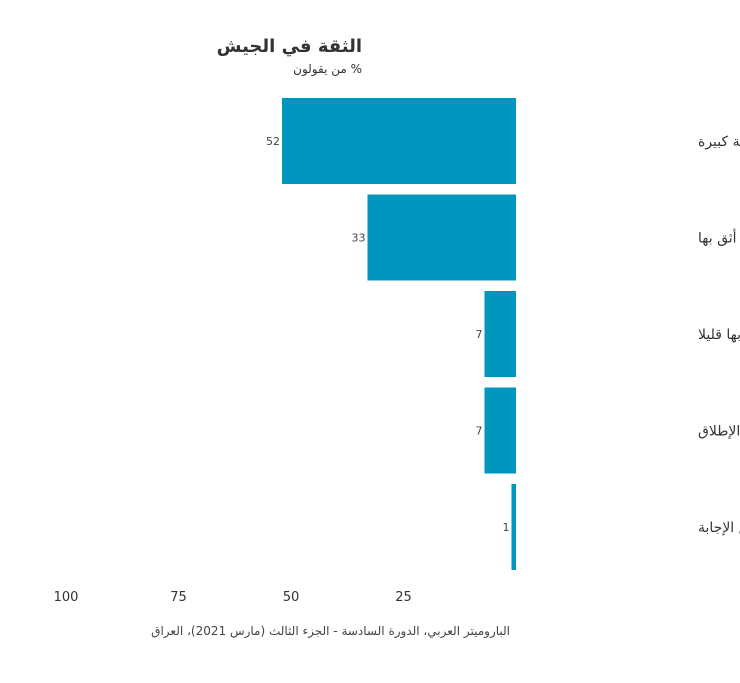 This screenshot has width=740, height=683. What do you see at coordinates (66, 597) in the screenshot?
I see `x-tick-label: 100` at bounding box center [66, 597].